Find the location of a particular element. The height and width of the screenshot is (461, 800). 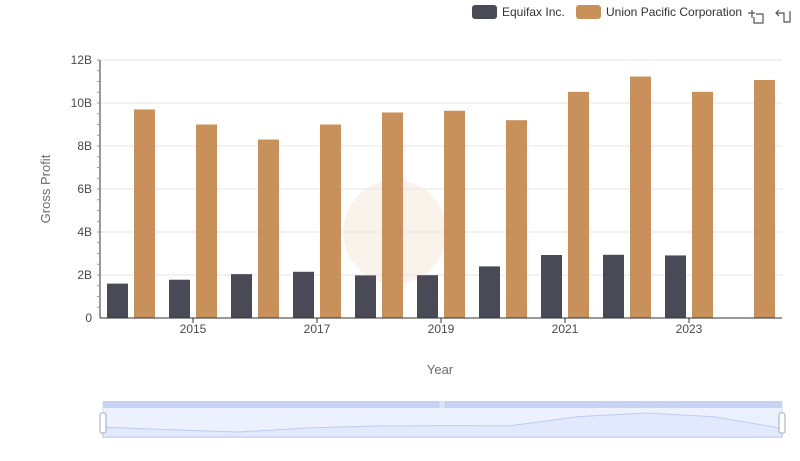

y-tick-label: 10B is located at coordinates (81, 103).